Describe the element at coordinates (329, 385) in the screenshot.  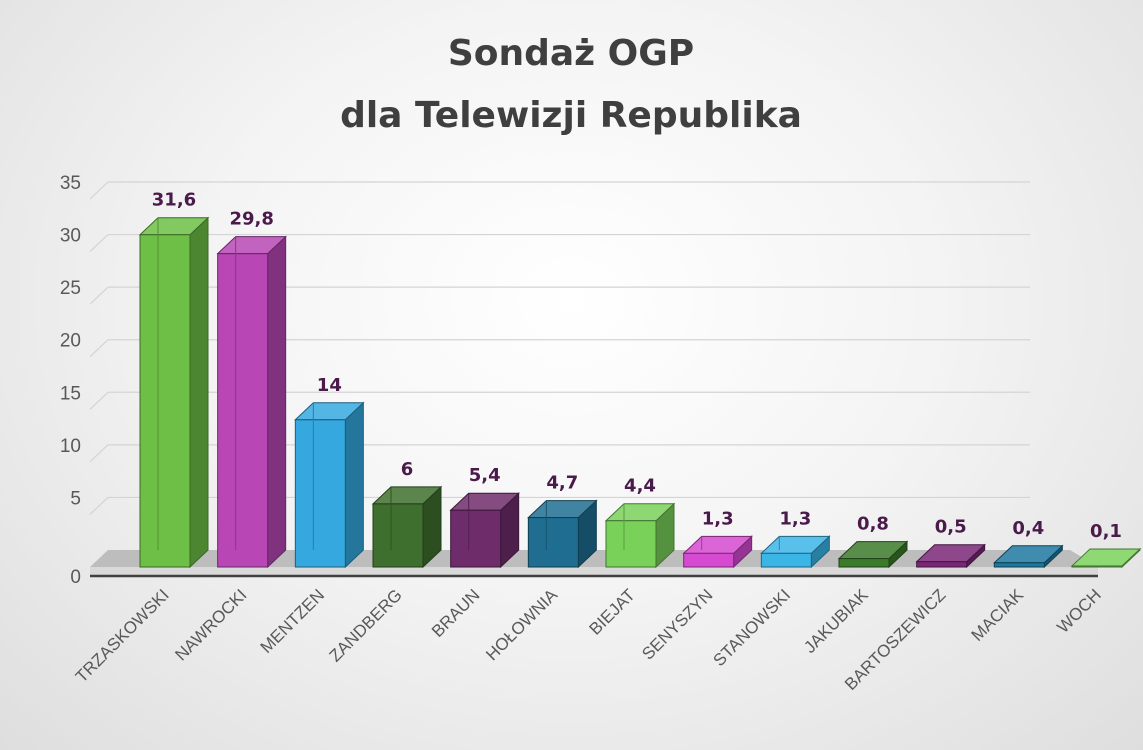
I see `data-label: 14` at that location.